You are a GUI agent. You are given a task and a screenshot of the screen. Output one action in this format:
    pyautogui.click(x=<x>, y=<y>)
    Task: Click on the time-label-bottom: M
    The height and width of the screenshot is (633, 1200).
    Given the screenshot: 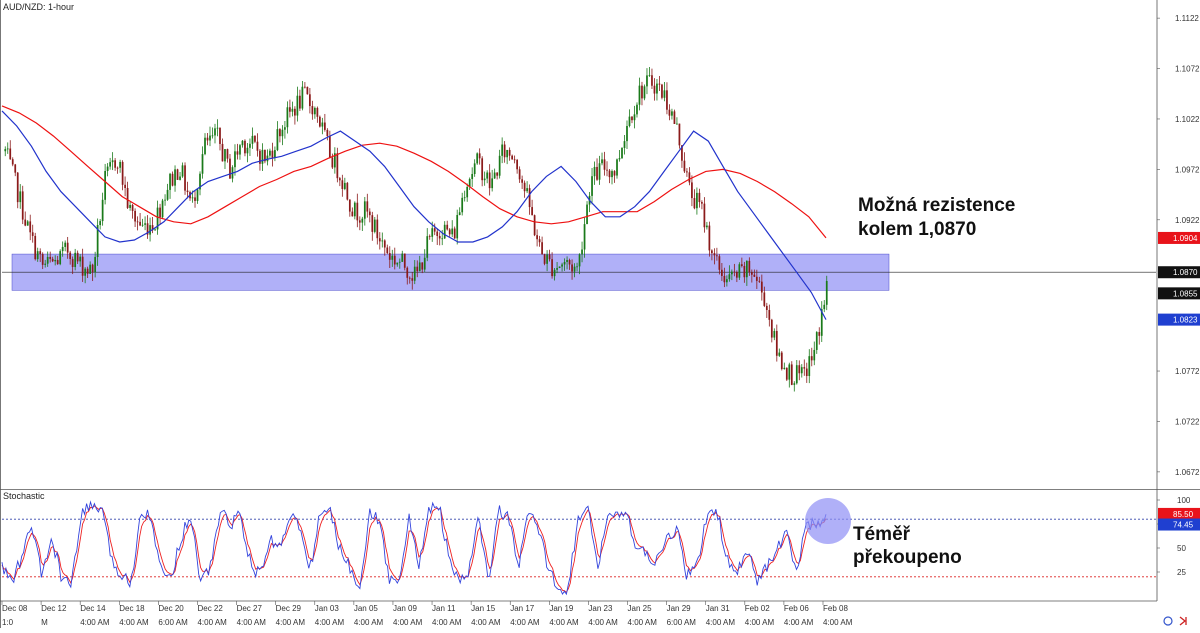 What is the action you would take?
    pyautogui.click(x=44, y=622)
    